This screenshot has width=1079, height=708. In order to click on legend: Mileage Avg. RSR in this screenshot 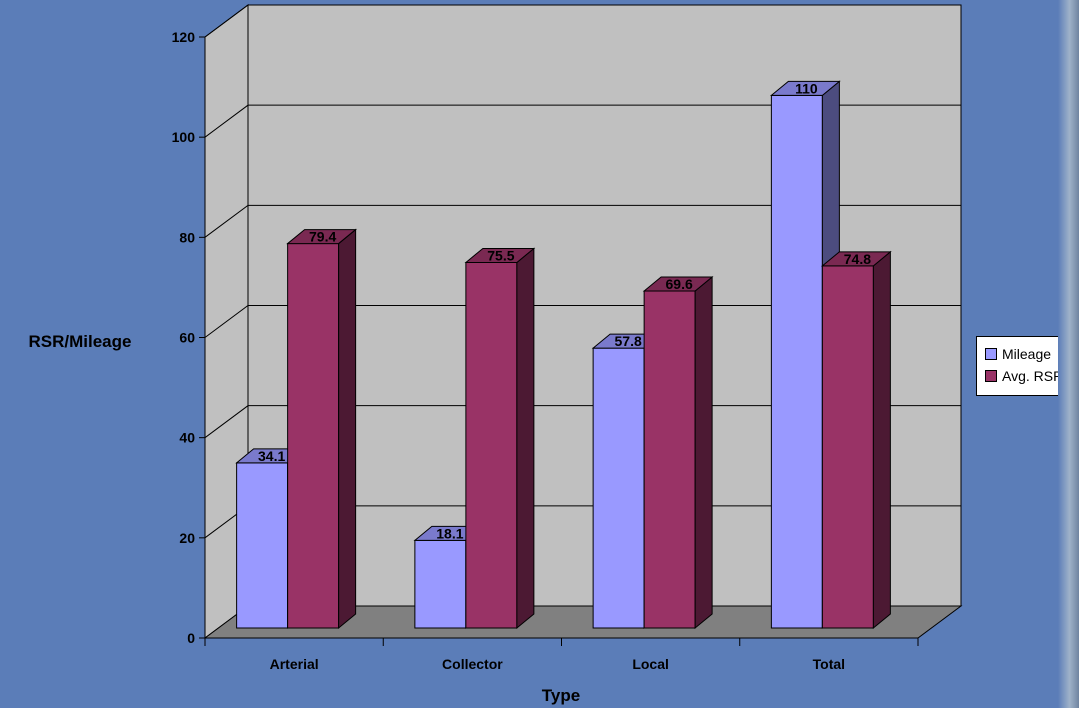, I will do `click(1024, 366)`.